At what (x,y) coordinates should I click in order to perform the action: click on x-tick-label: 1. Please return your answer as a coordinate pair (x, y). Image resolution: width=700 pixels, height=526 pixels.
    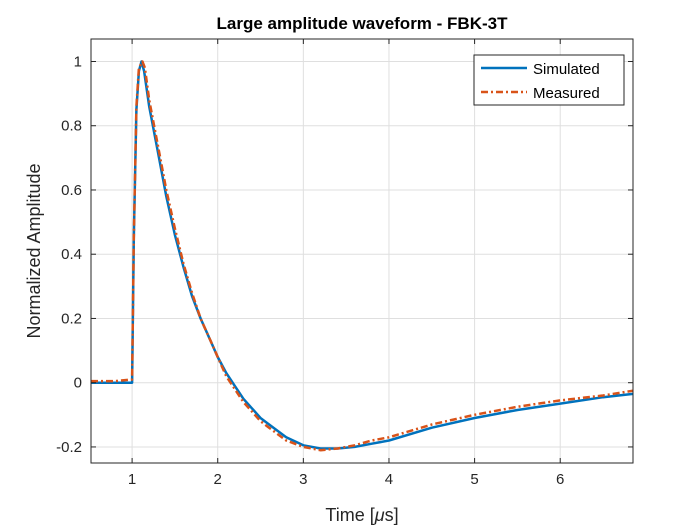
    Looking at the image, I should click on (132, 479).